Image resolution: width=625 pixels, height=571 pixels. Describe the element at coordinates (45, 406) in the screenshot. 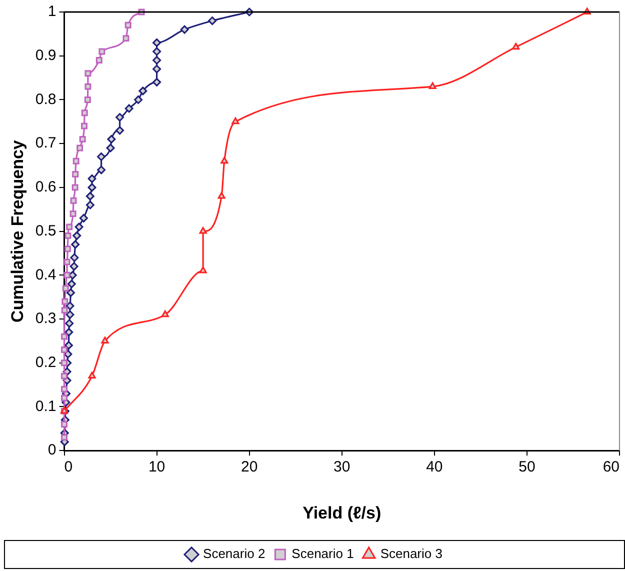

I see `y-tick-label: 0.1` at that location.